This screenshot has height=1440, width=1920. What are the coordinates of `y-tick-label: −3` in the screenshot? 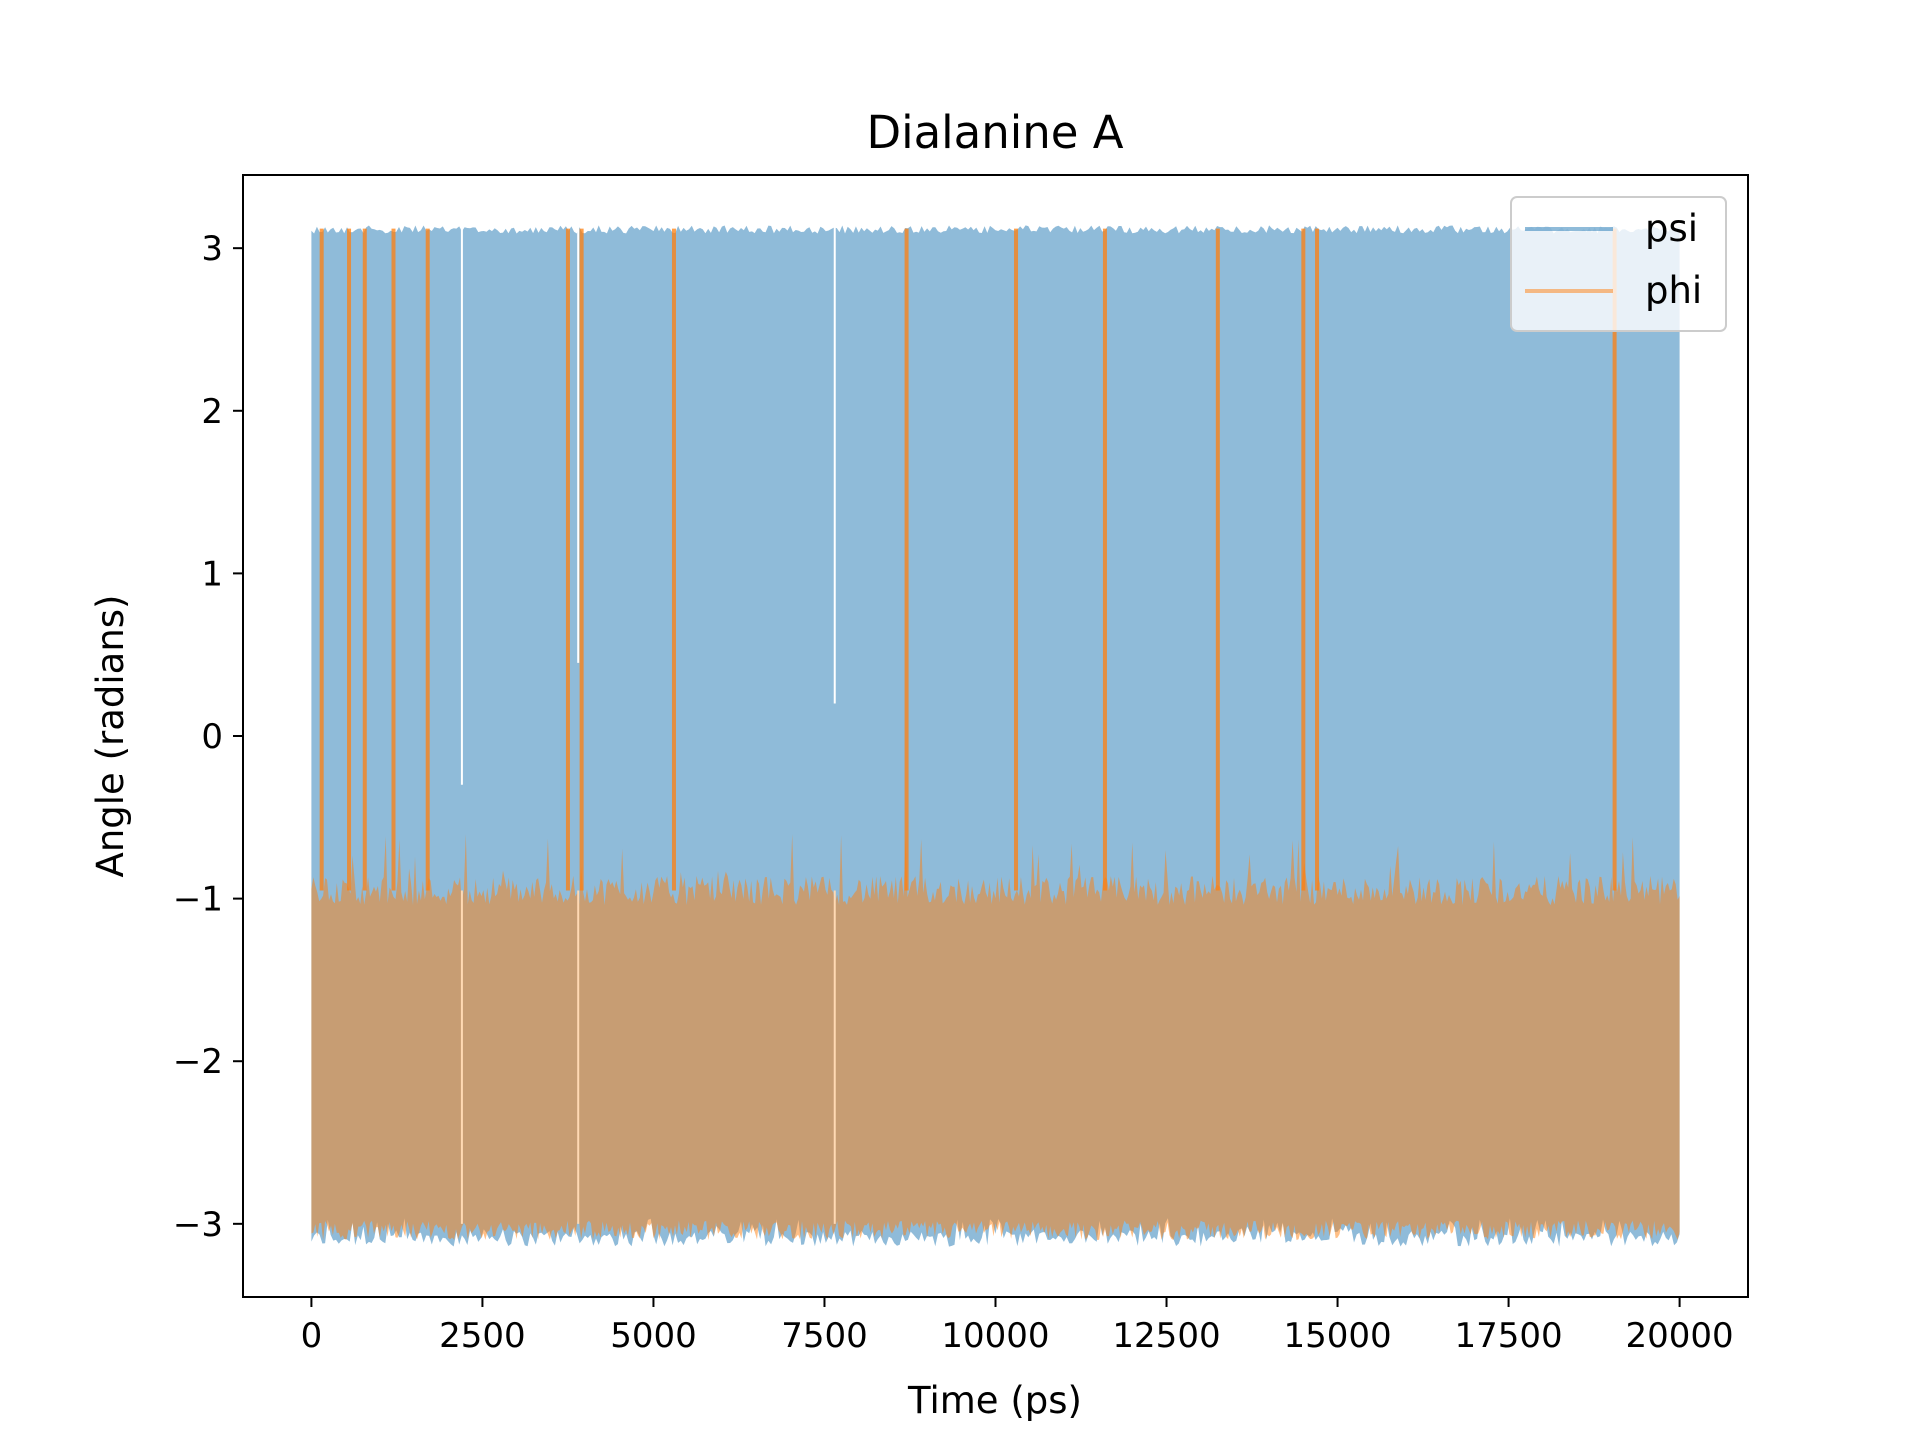 It's located at (198, 1225).